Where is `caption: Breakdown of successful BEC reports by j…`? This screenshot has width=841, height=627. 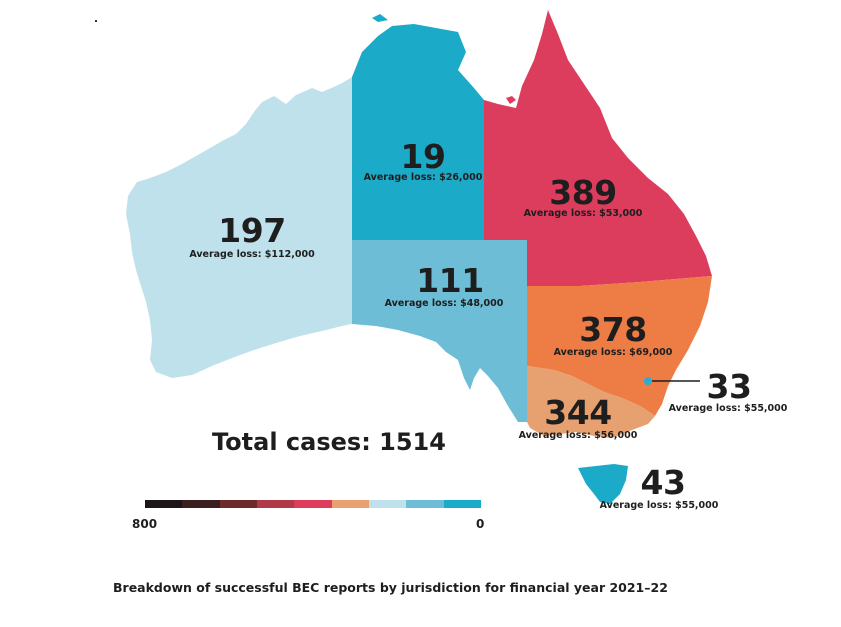 caption: Breakdown of successful BEC reports by j… is located at coordinates (390, 587).